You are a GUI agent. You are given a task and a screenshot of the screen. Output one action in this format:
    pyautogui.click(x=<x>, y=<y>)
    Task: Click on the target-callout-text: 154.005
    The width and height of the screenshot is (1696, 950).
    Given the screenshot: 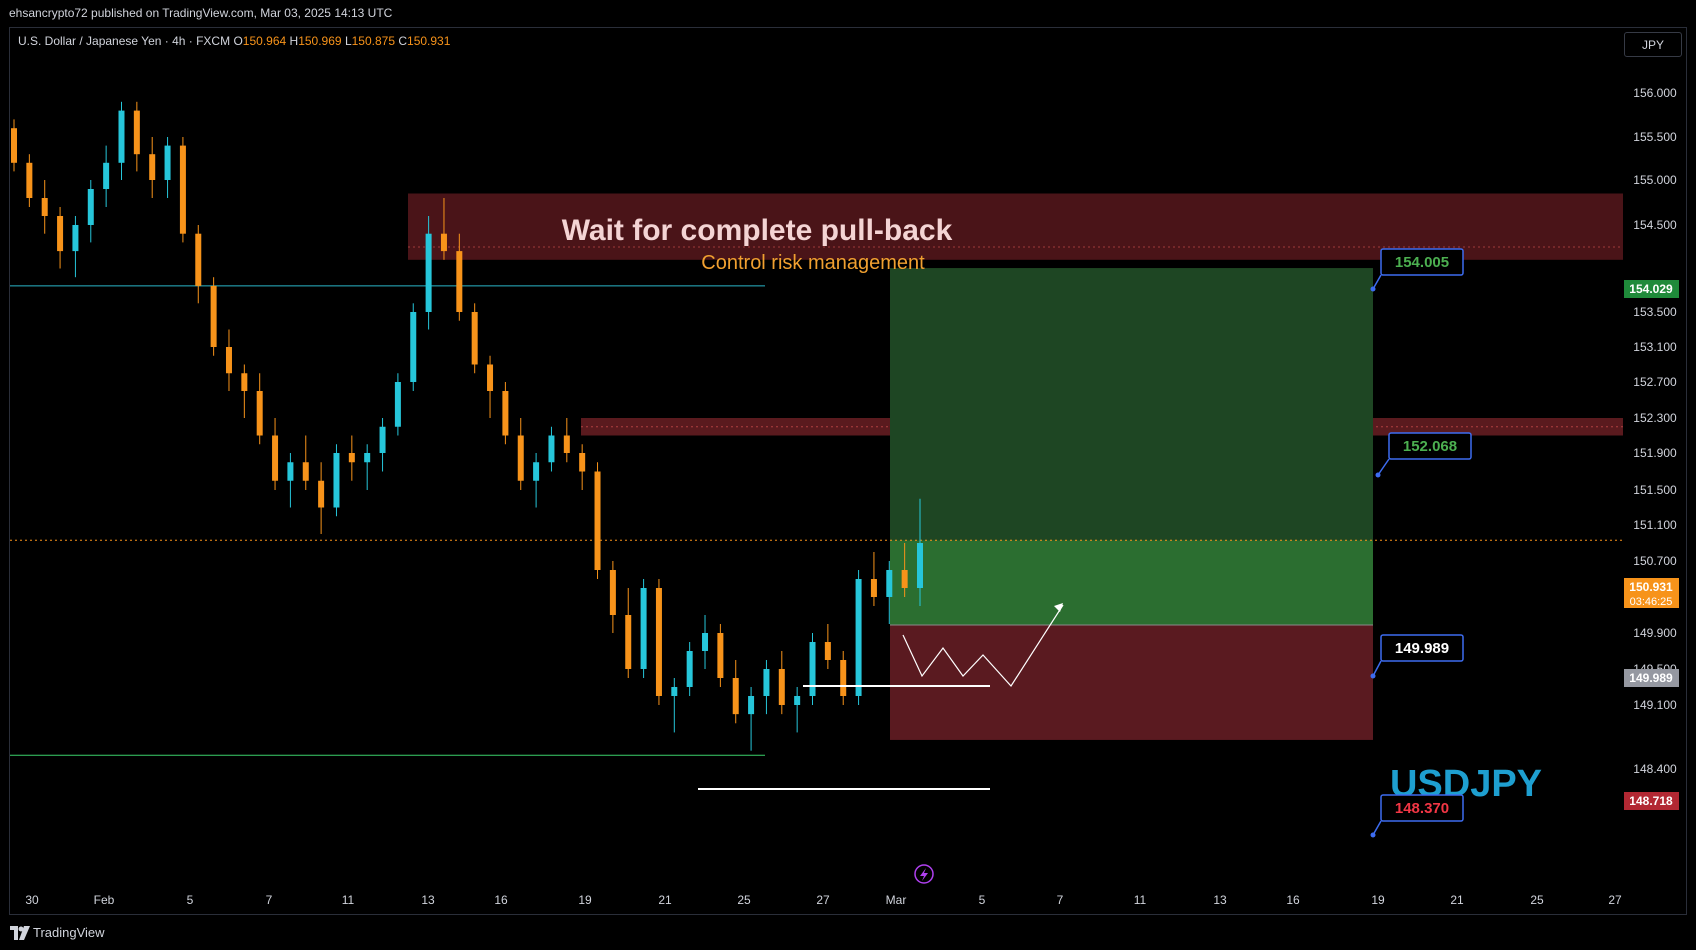 What is the action you would take?
    pyautogui.click(x=1422, y=262)
    